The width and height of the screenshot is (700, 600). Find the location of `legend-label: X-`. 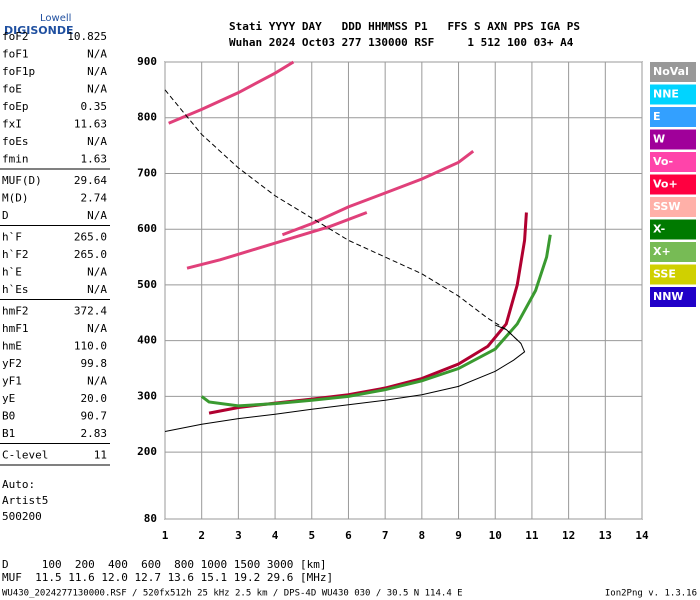

legend-label: X- is located at coordinates (659, 229).